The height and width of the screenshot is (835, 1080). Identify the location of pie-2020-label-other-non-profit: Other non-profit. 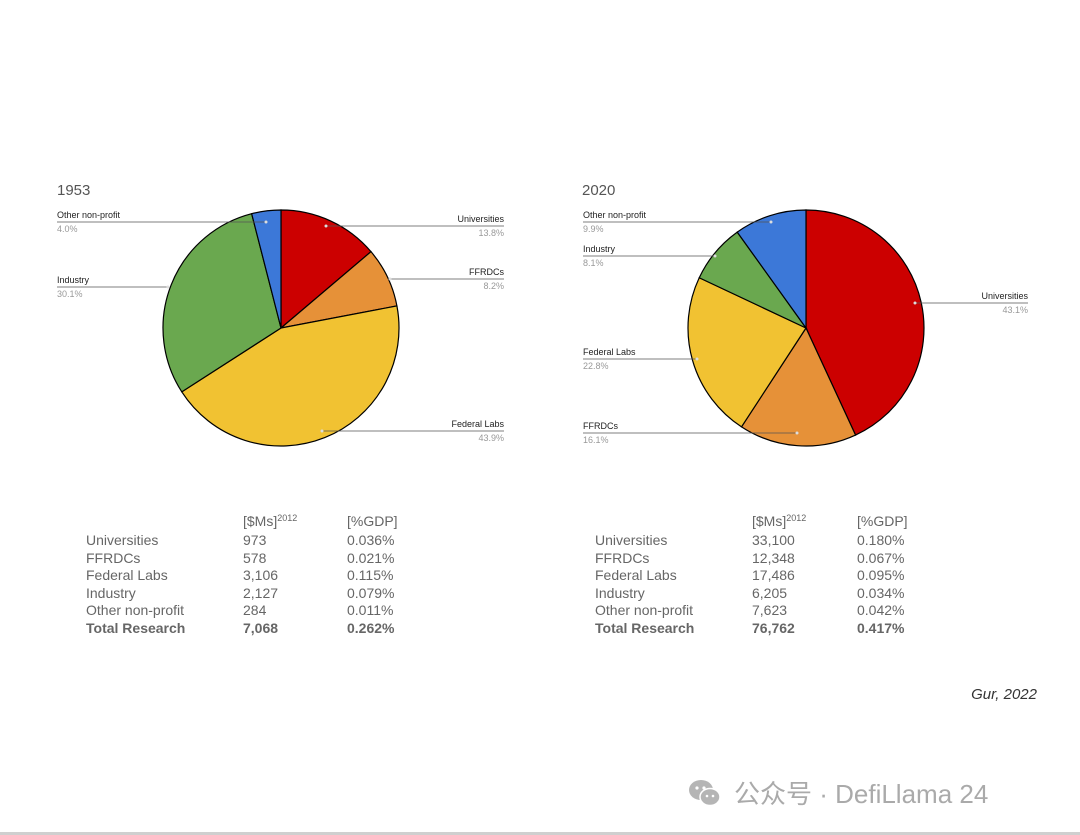
(615, 215).